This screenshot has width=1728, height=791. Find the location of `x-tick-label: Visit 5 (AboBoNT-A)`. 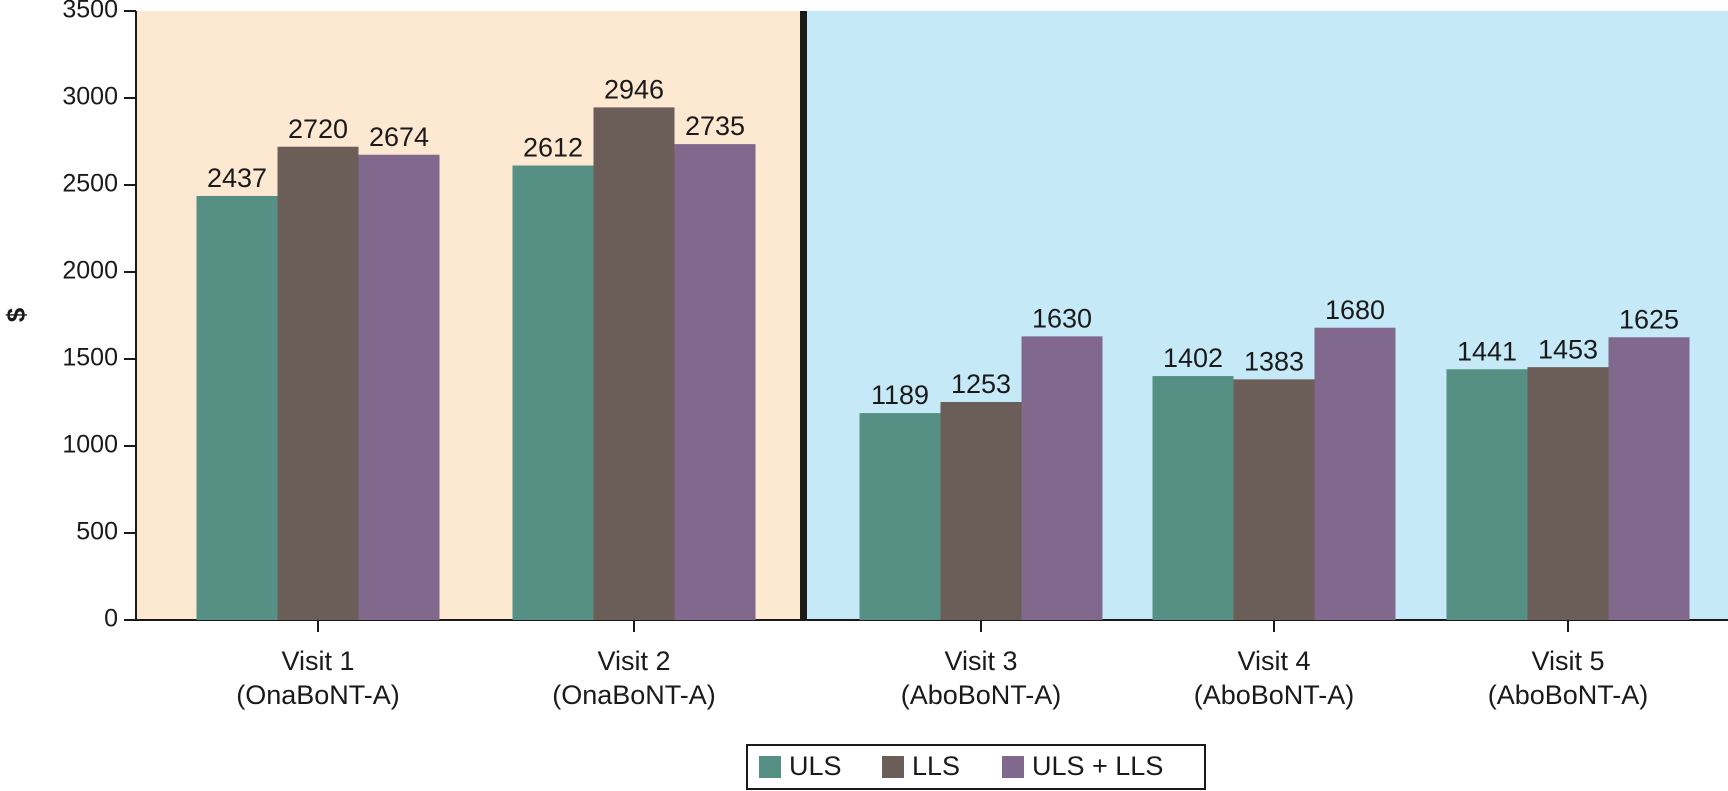

x-tick-label: Visit 5 (AboBoNT-A) is located at coordinates (1568, 678).